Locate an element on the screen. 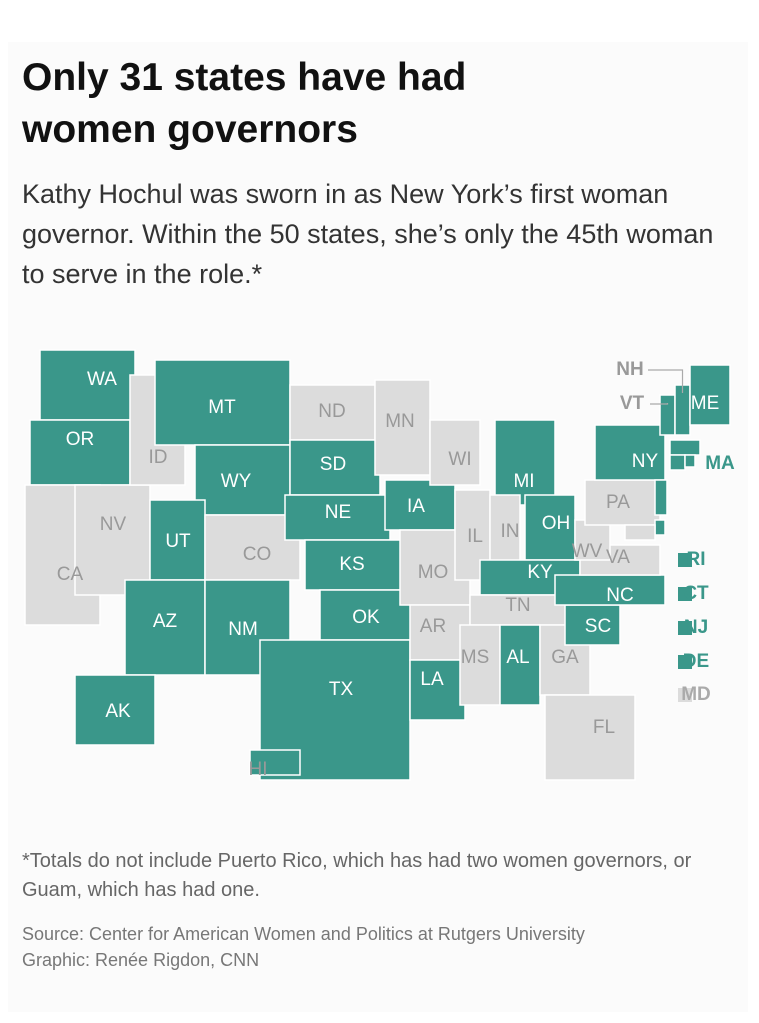 The image size is (759, 1023). state-label: CA is located at coordinates (70, 574).